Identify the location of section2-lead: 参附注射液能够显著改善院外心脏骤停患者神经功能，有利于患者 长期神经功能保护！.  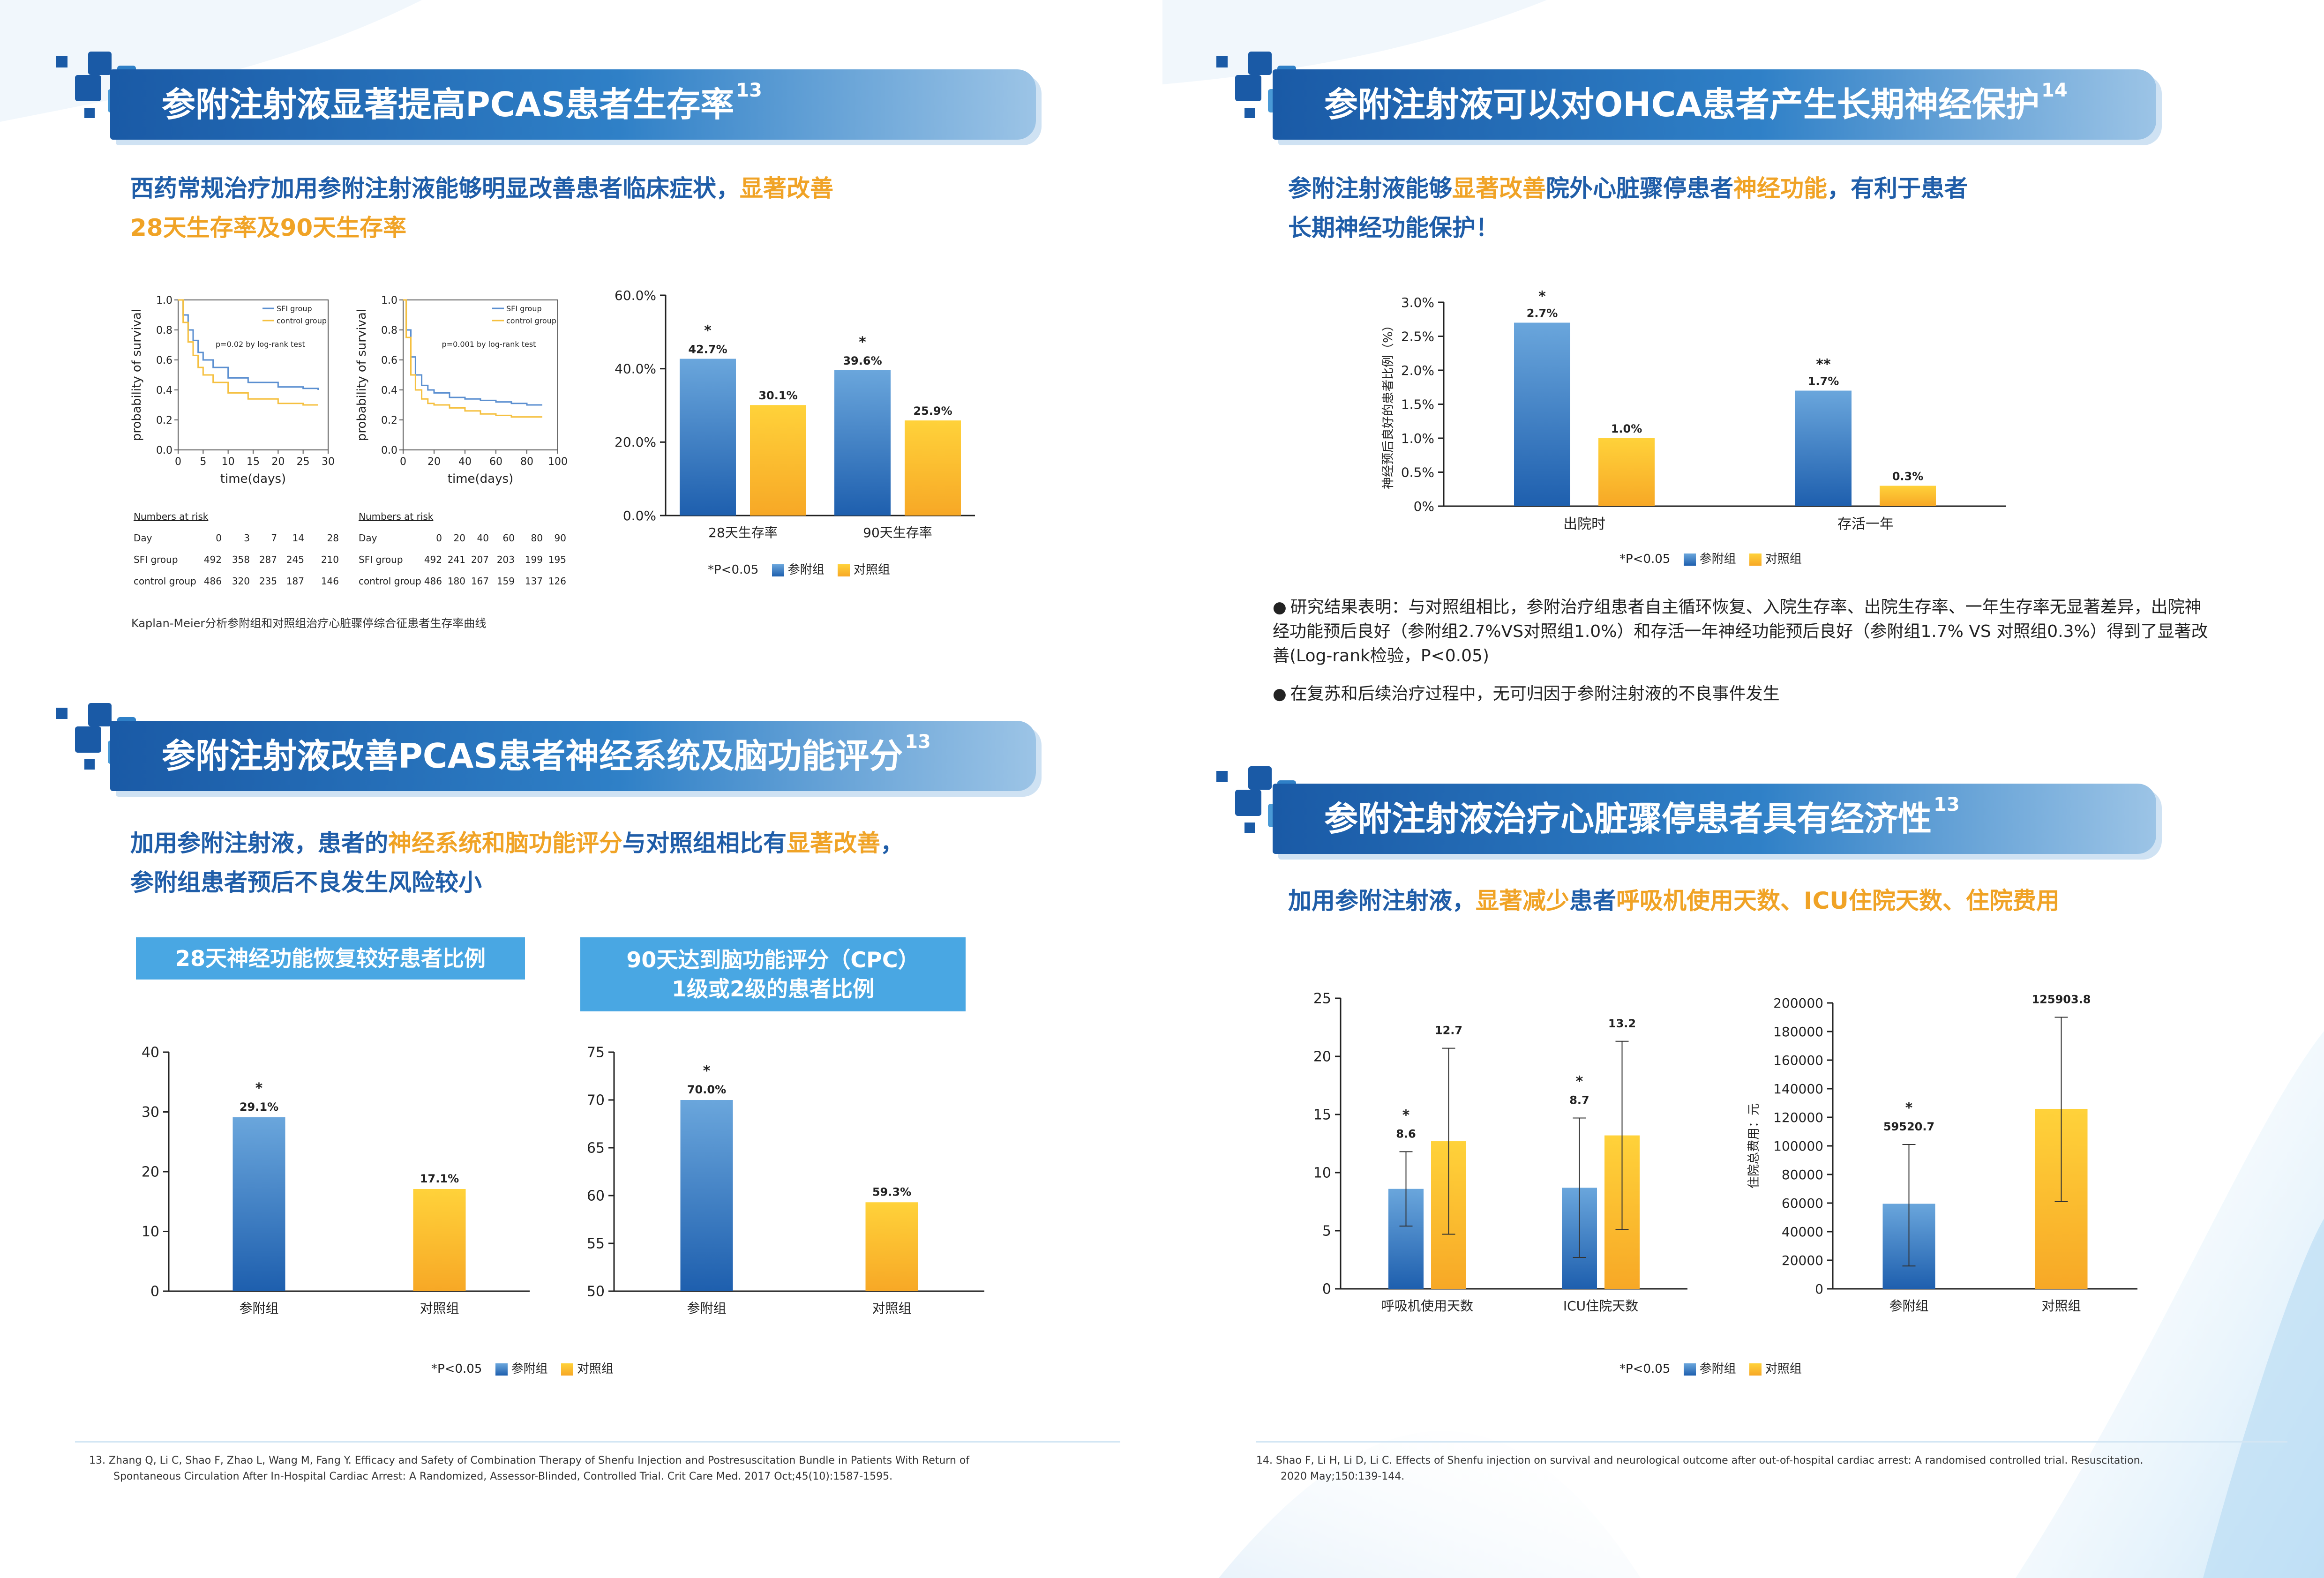
(1628, 208).